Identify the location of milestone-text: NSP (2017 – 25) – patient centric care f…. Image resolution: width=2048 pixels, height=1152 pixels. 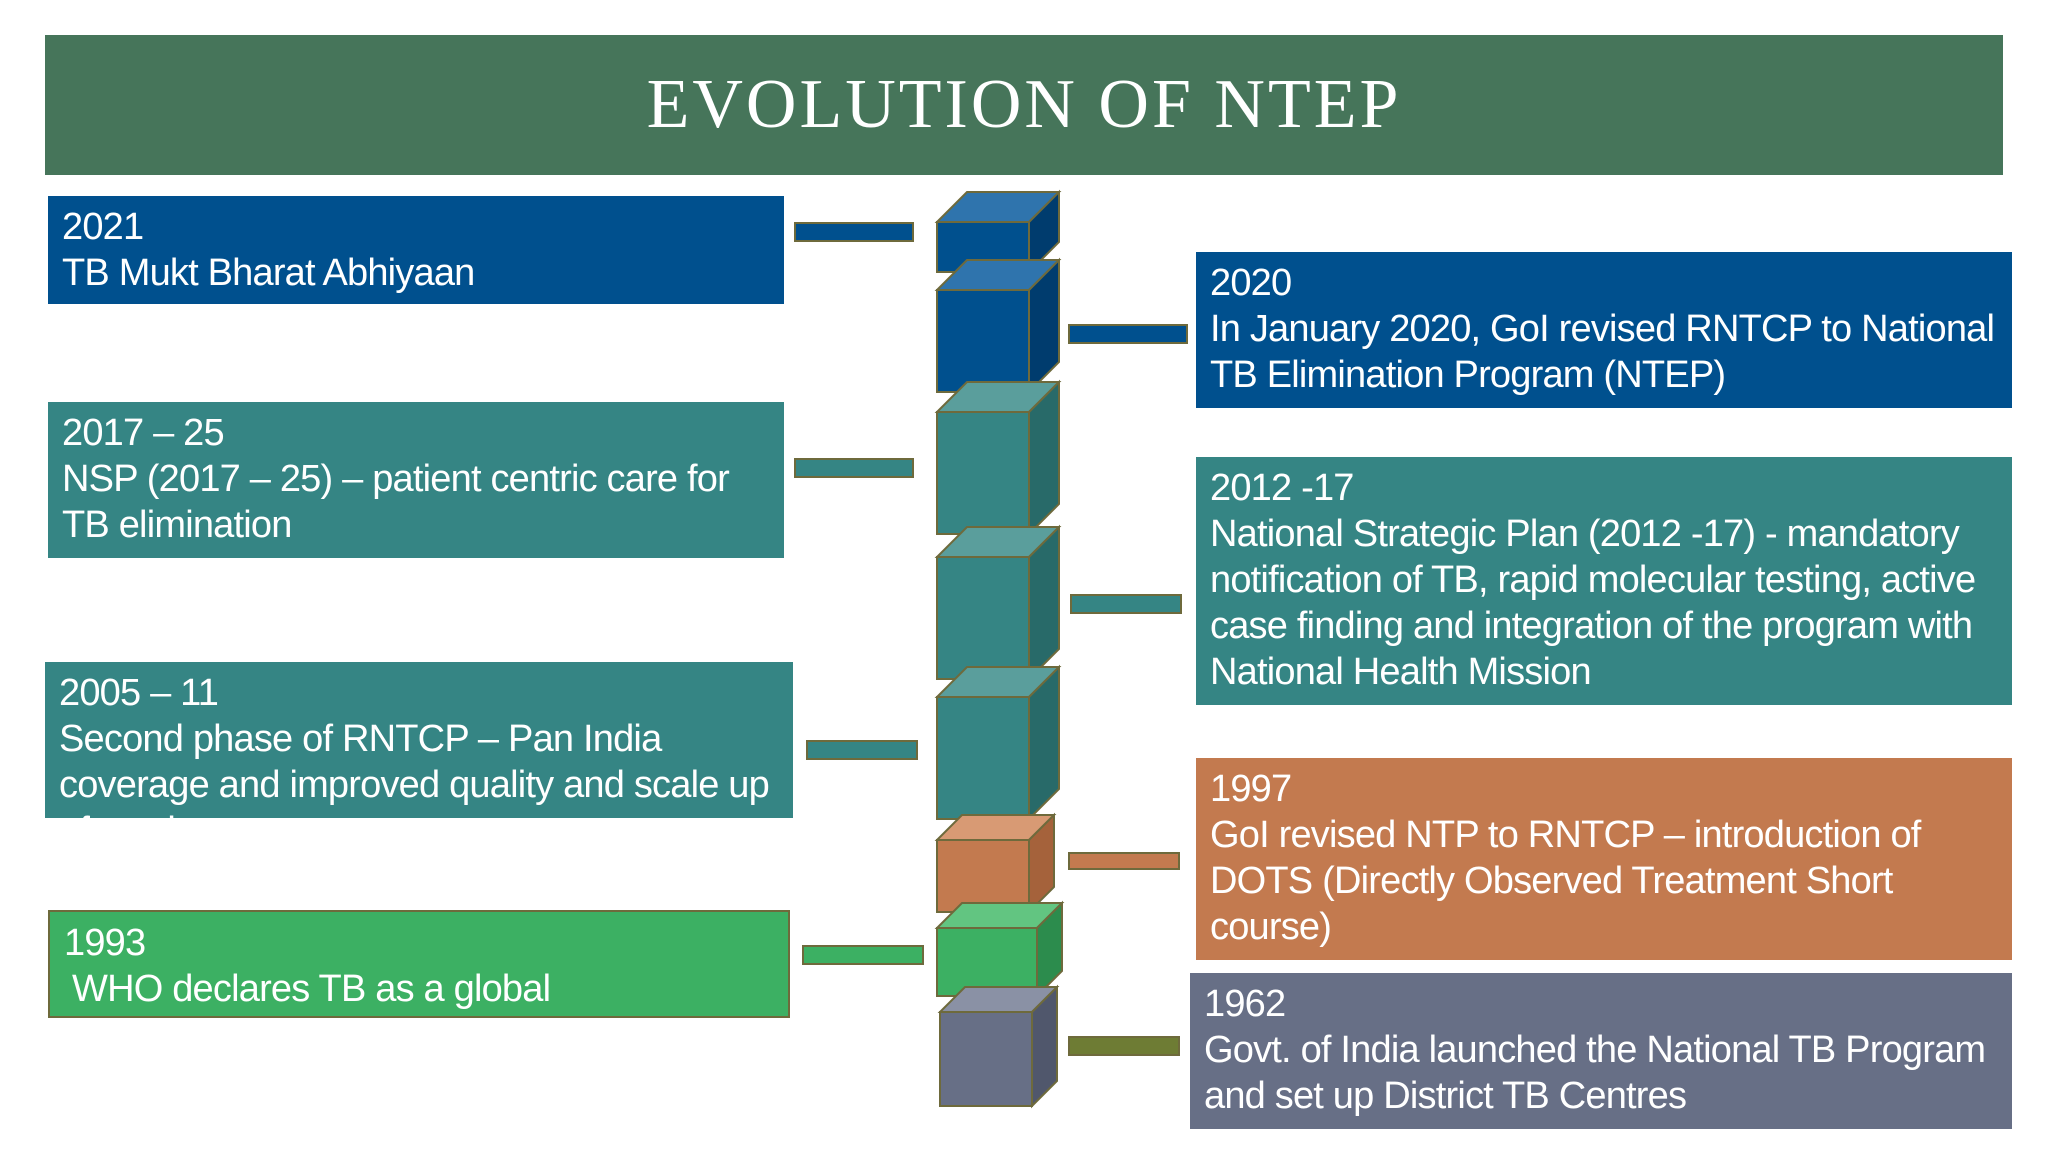
(396, 502).